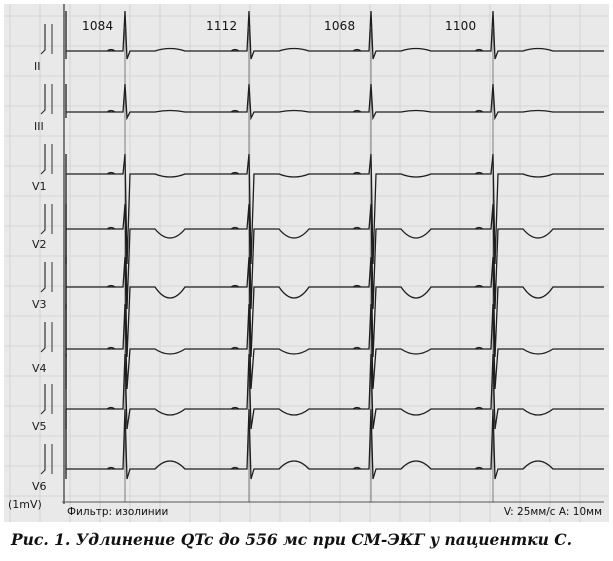  I want to click on lead-label-ii: II, so click(37, 66).